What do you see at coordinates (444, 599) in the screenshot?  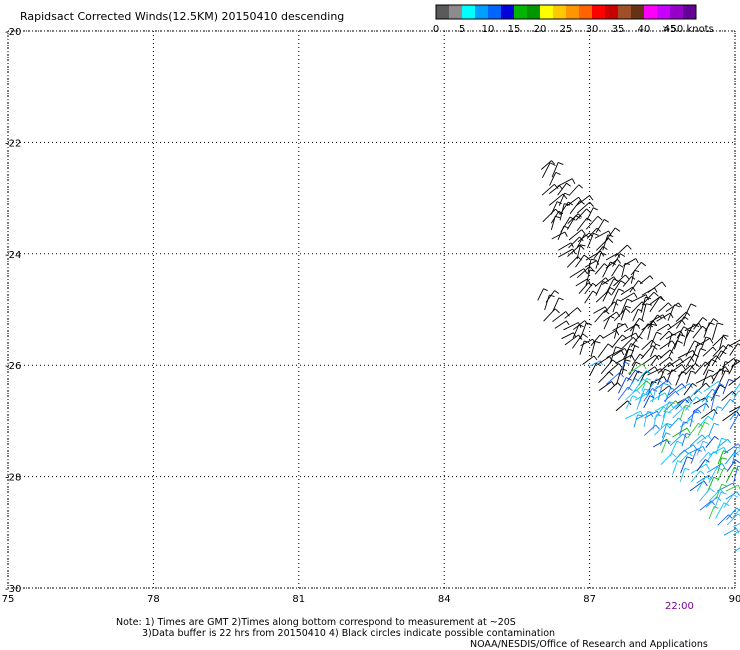 I see `x-tick-label: 84` at bounding box center [444, 599].